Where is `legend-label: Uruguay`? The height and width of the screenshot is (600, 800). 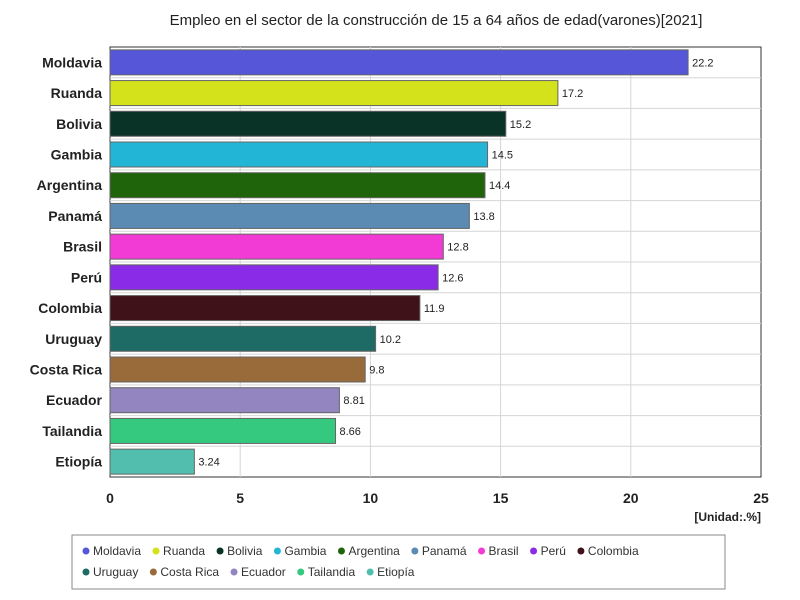 legend-label: Uruguay is located at coordinates (115, 572).